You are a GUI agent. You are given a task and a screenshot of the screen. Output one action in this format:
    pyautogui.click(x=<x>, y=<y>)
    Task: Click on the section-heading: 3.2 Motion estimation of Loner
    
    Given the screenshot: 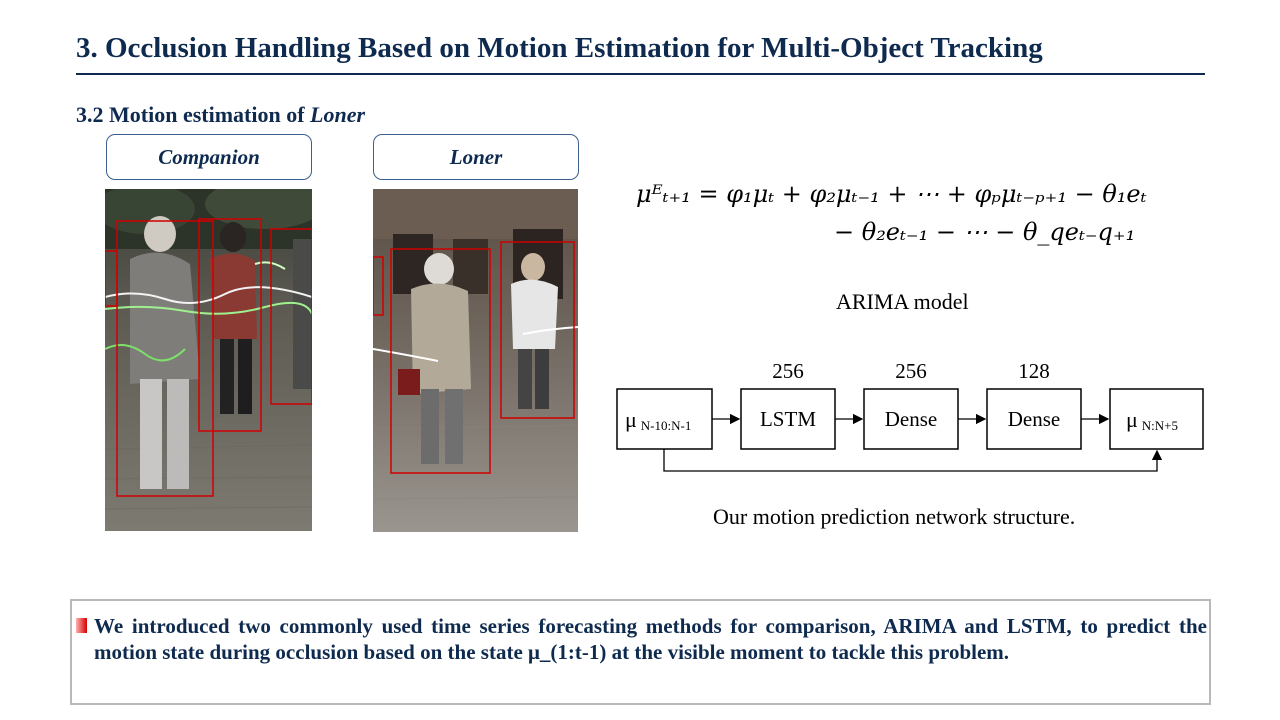 What is the action you would take?
    pyautogui.click(x=220, y=115)
    